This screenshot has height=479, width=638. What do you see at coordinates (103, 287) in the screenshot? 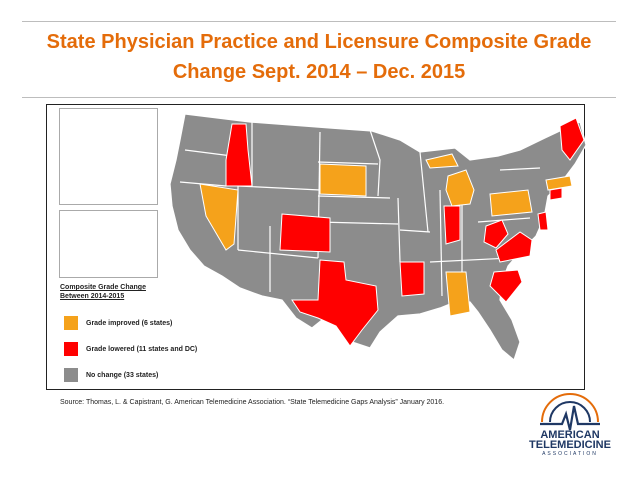
I see `legend-title-line-1: Composite Grade Change` at bounding box center [103, 287].